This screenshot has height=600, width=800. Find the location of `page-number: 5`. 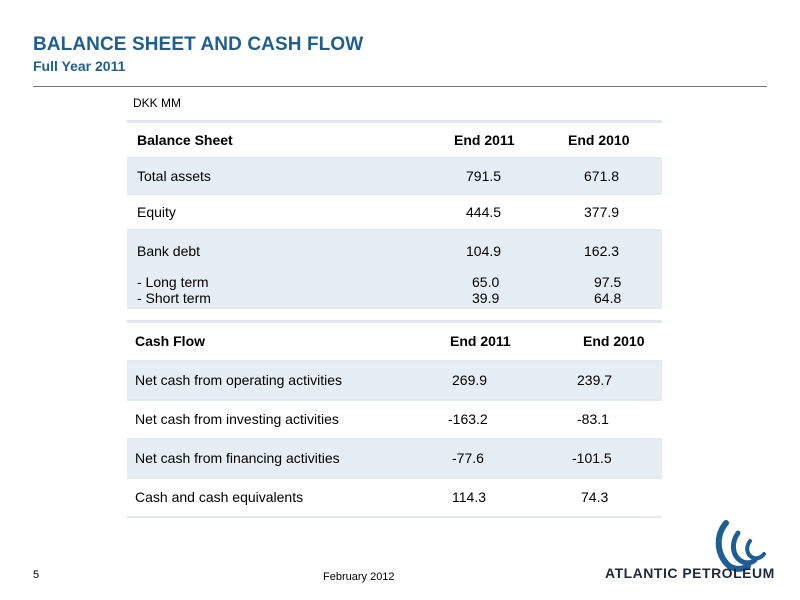

page-number: 5 is located at coordinates (36, 575).